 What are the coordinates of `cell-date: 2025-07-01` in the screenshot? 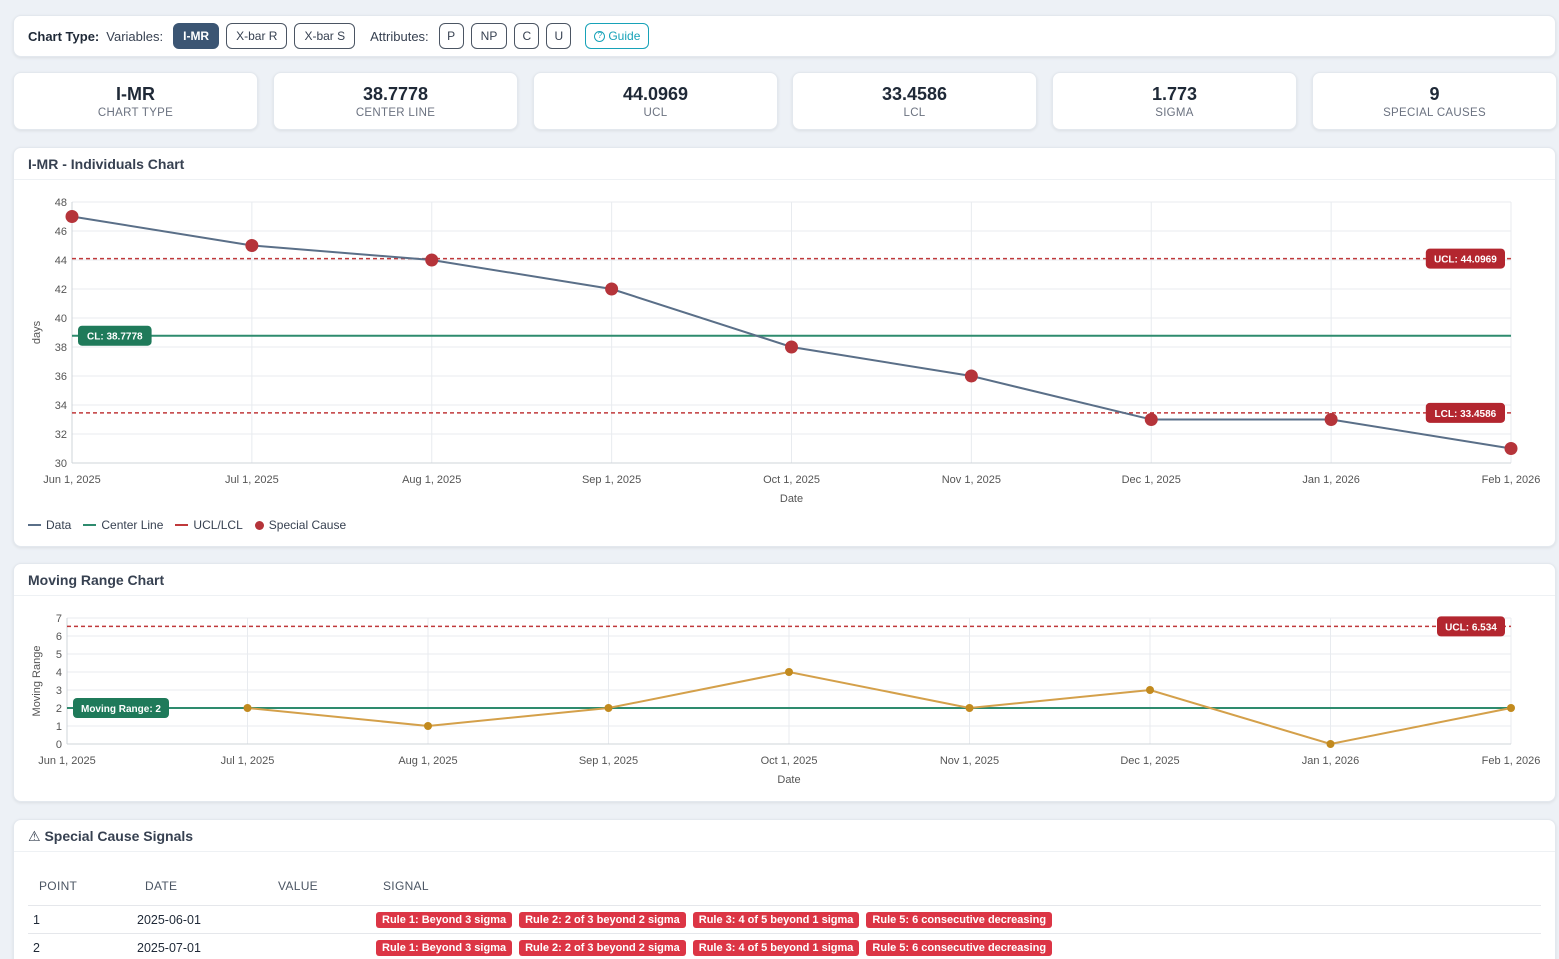 It's located at (169, 948).